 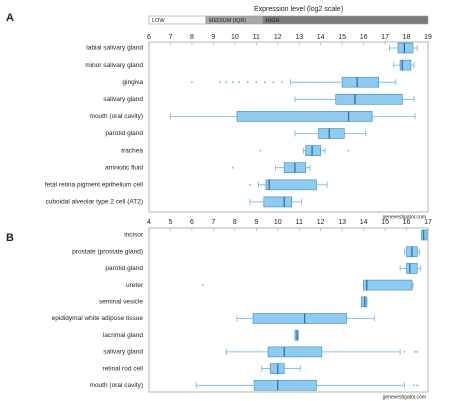 What do you see at coordinates (298, 9) in the screenshot?
I see `legend-title: Expression level (log2 scale)` at bounding box center [298, 9].